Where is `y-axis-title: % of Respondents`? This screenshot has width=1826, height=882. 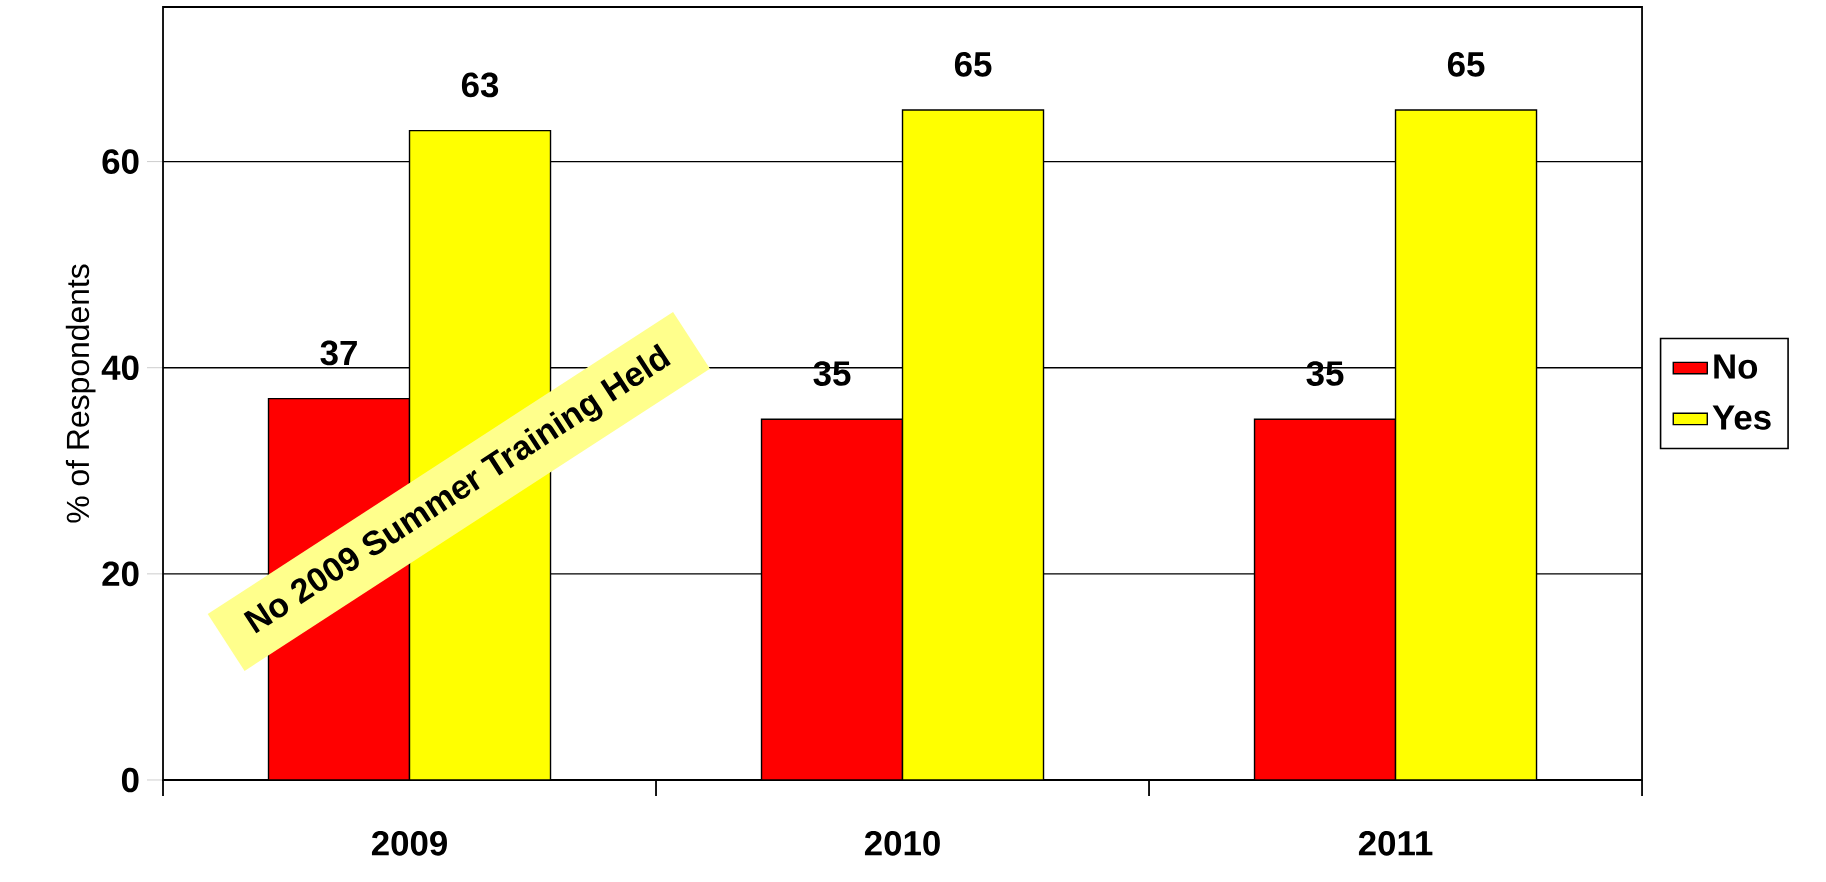
y-axis-title: % of Respondents is located at coordinates (80, 393).